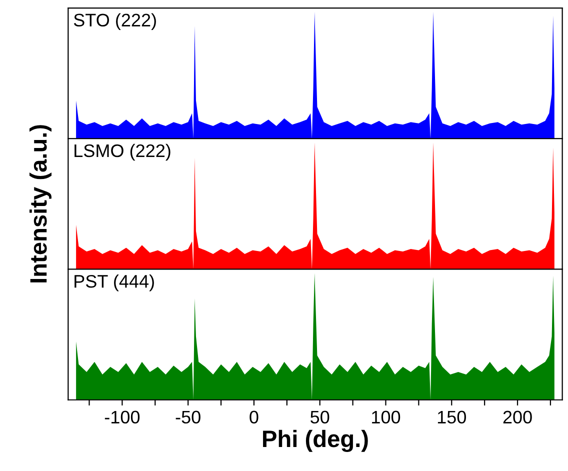 Image resolution: width=568 pixels, height=471 pixels. Describe the element at coordinates (386, 417) in the screenshot. I see `x-tick-label: 100` at that location.